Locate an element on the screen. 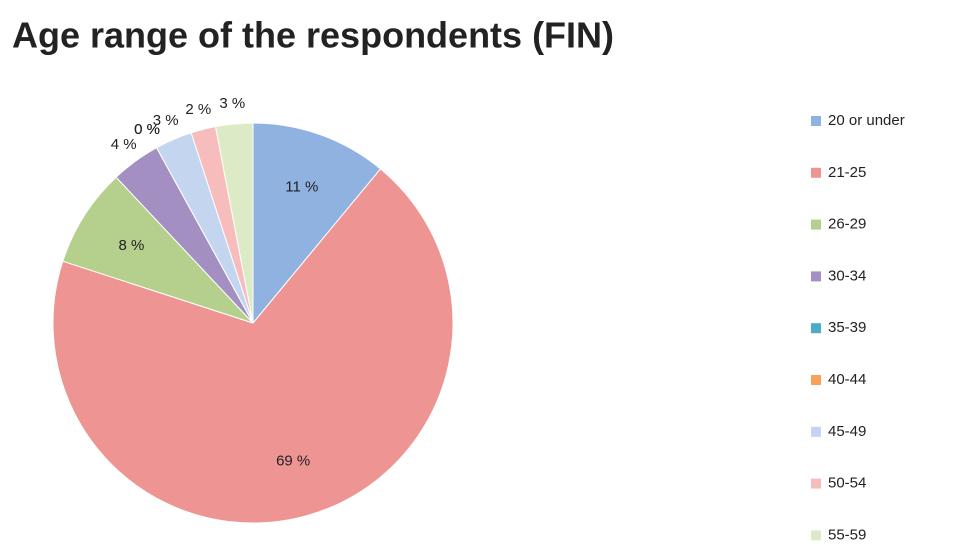 This screenshot has width=960, height=550. data-label: 0 % is located at coordinates (147, 129).